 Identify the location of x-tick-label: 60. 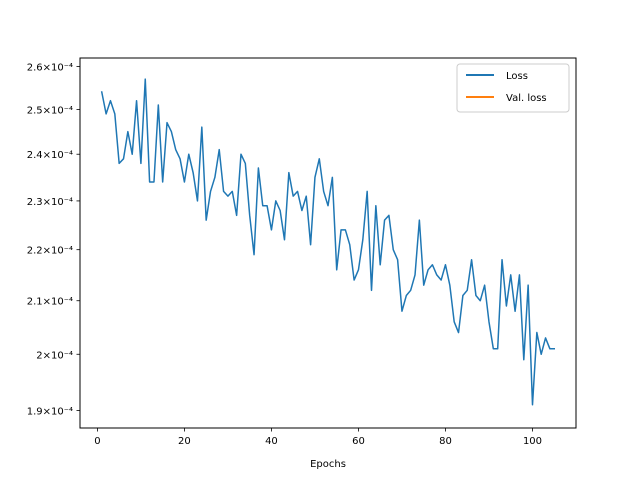
(358, 441).